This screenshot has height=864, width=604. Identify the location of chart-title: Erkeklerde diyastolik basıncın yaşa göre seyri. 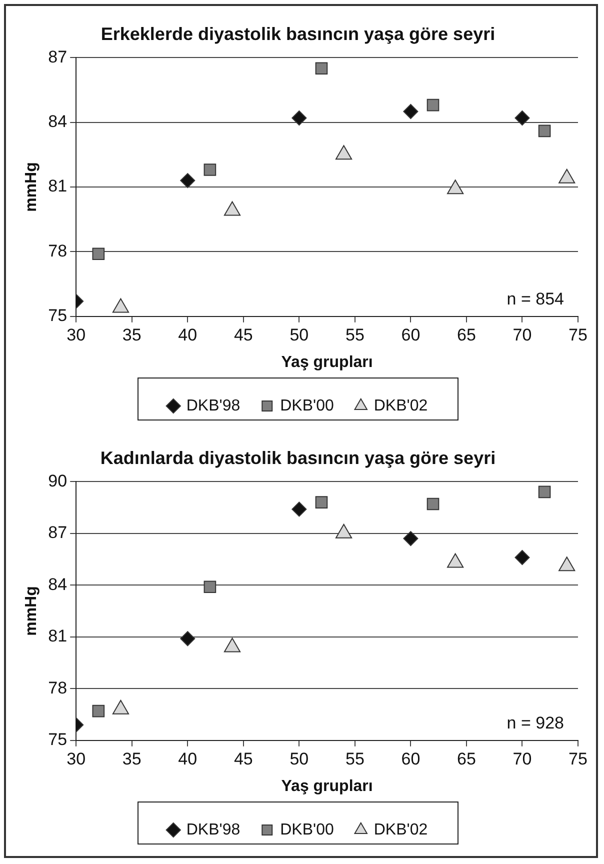
(298, 34).